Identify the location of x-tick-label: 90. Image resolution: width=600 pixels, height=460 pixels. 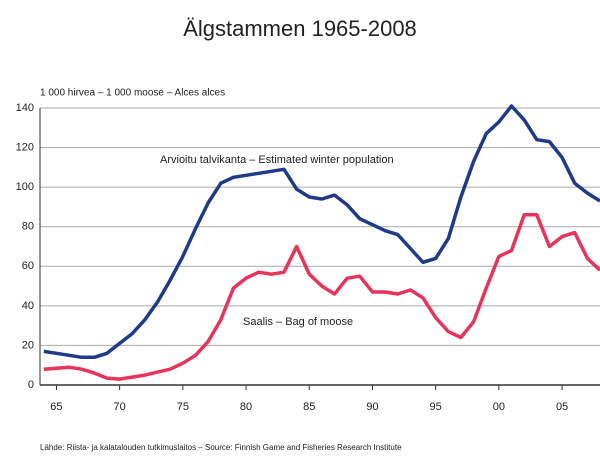
(372, 407).